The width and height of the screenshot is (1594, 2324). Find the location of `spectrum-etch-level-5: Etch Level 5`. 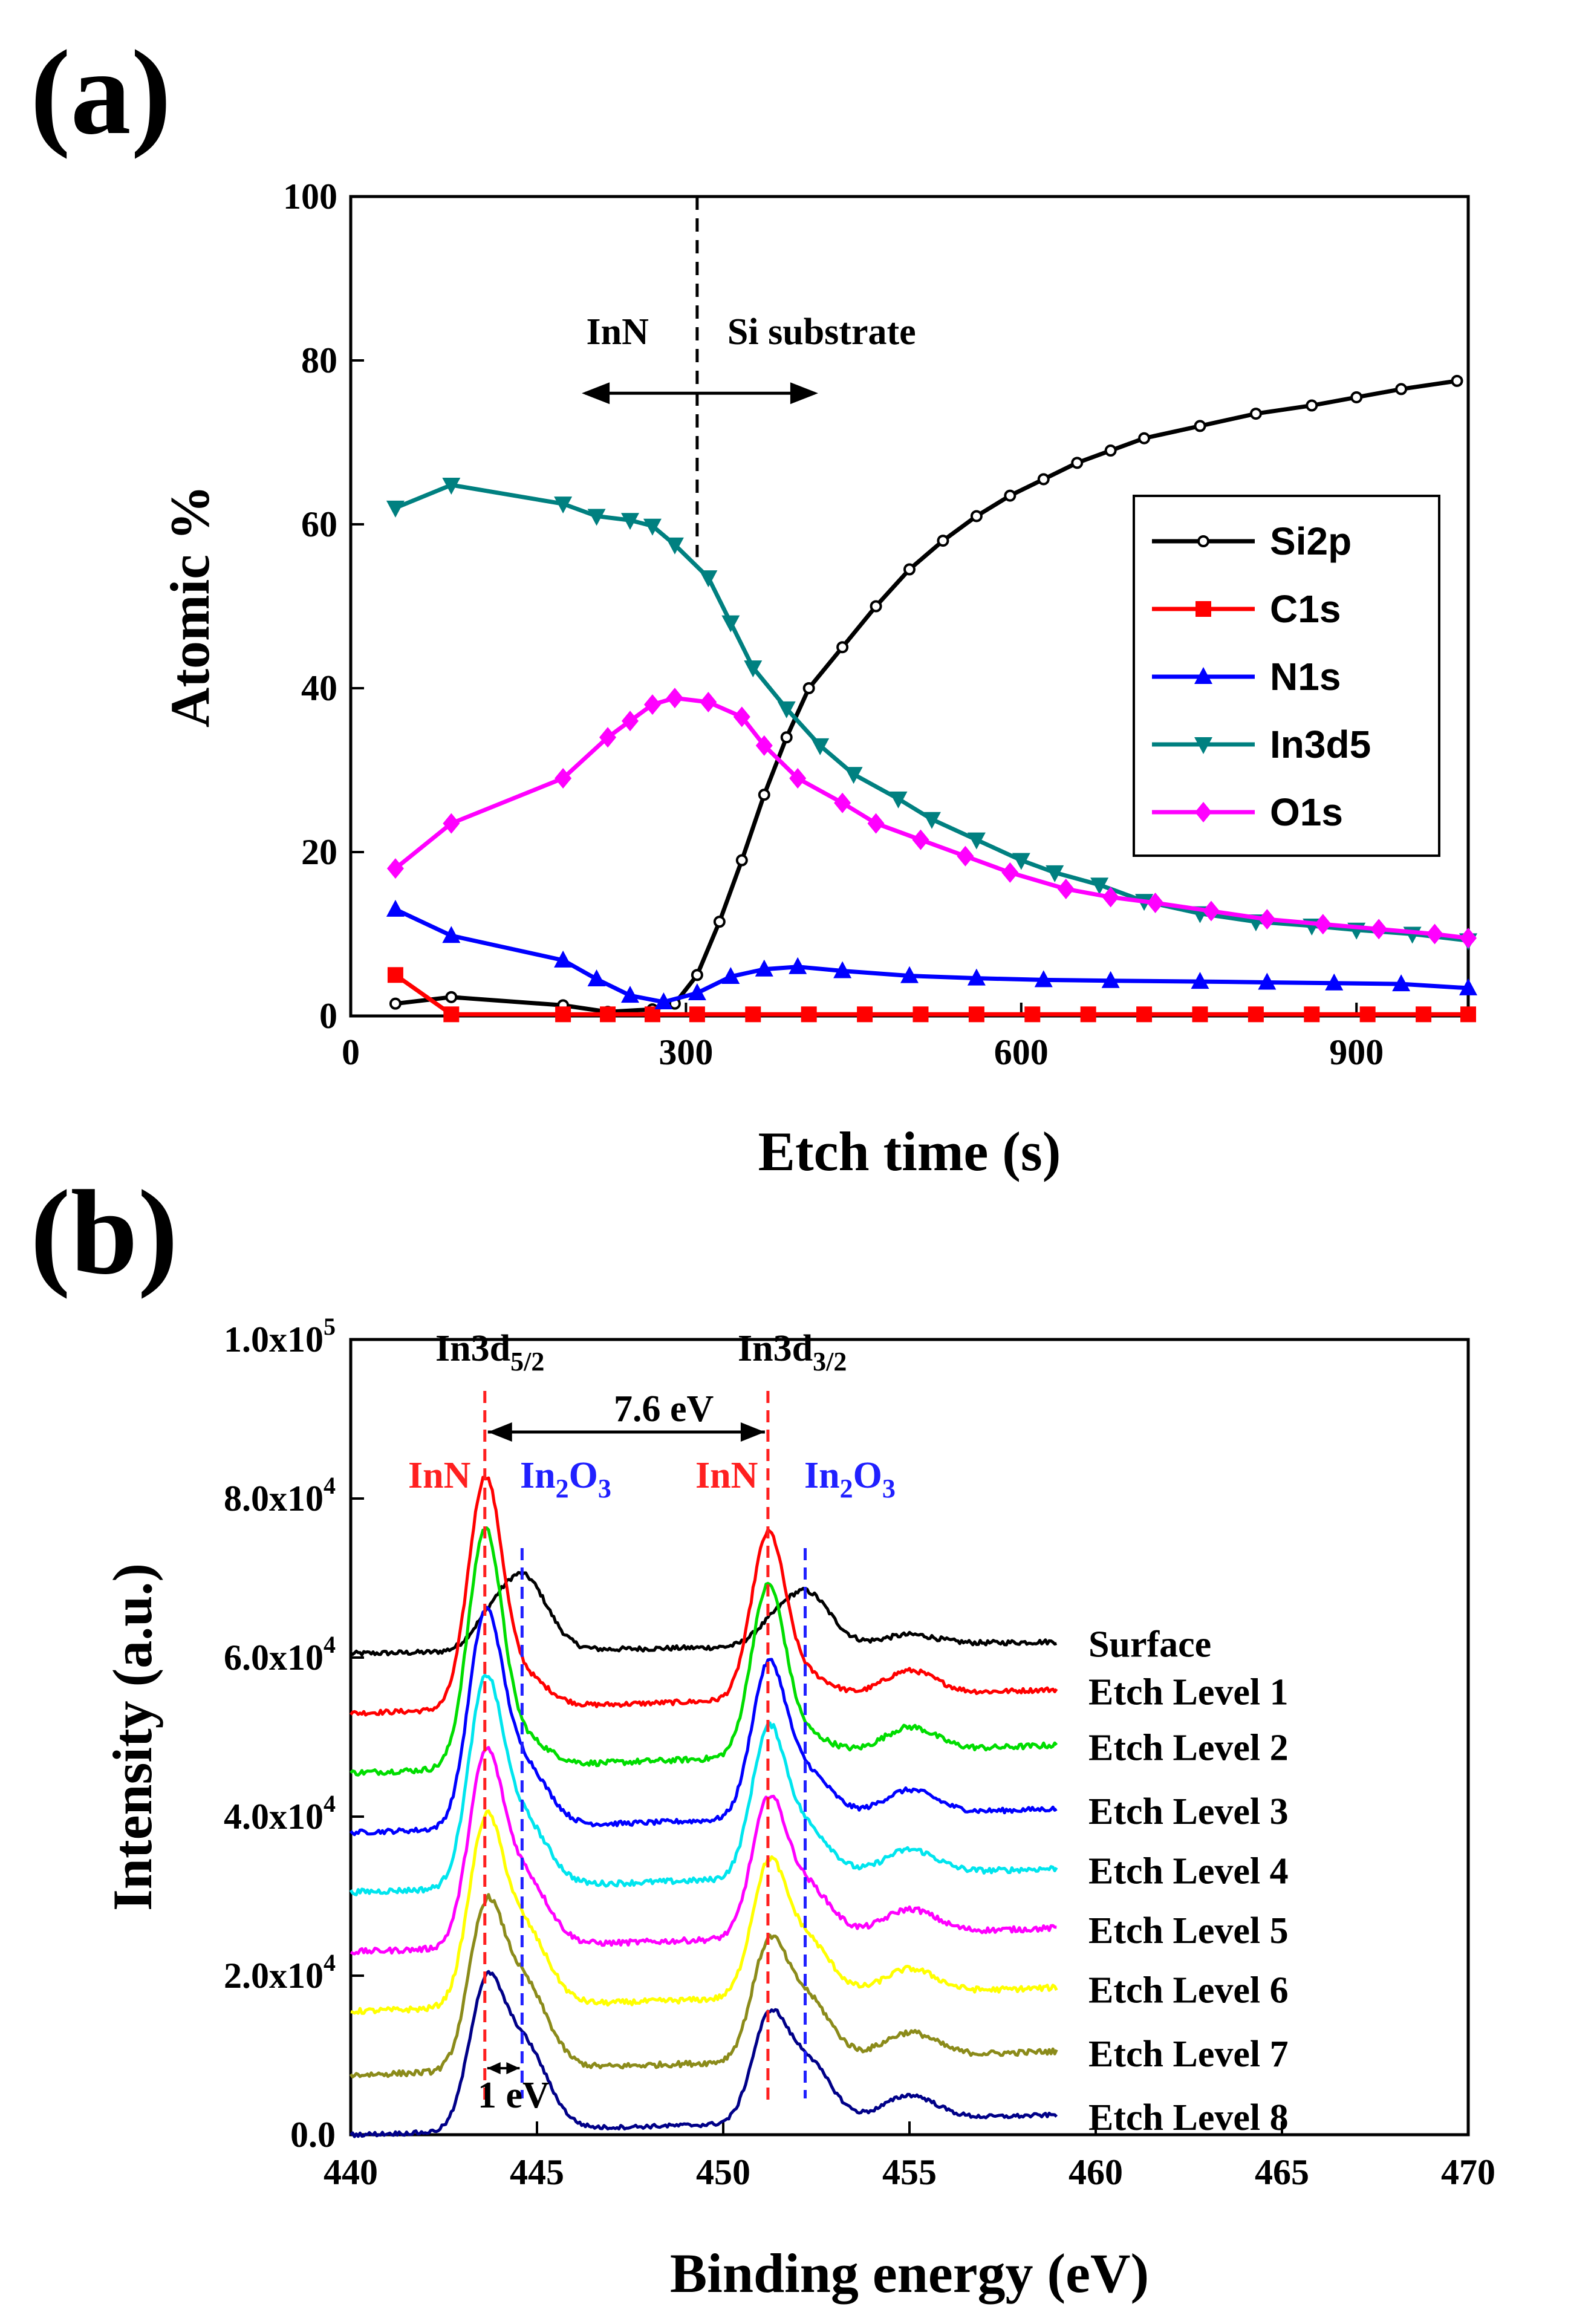

spectrum-etch-level-5: Etch Level 5 is located at coordinates (819, 1851).